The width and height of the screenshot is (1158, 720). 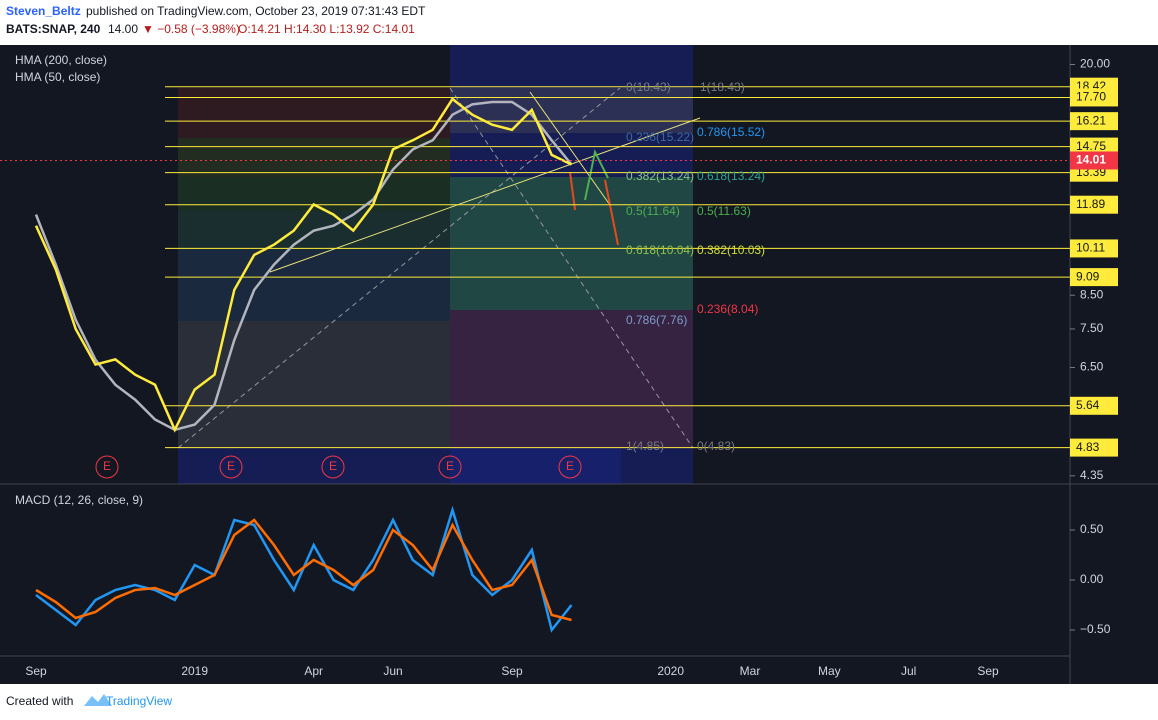 I want to click on y-tick-label: 4.35, so click(x=1092, y=475).